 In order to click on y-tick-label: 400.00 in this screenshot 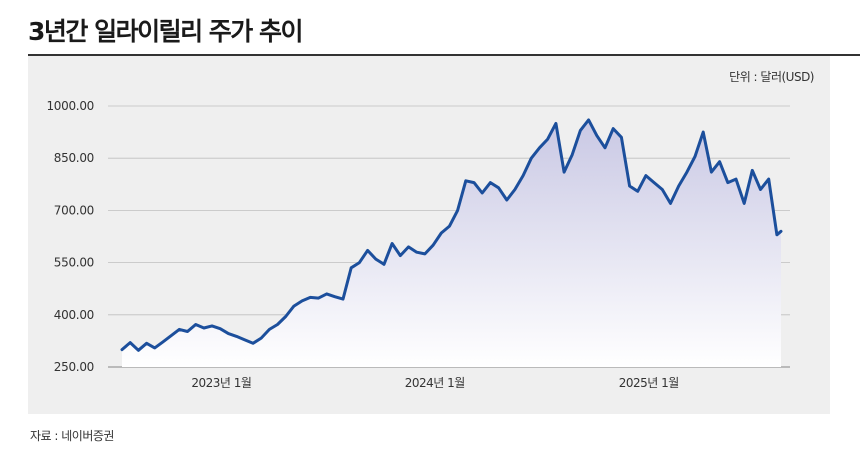, I will do `click(74, 315)`.